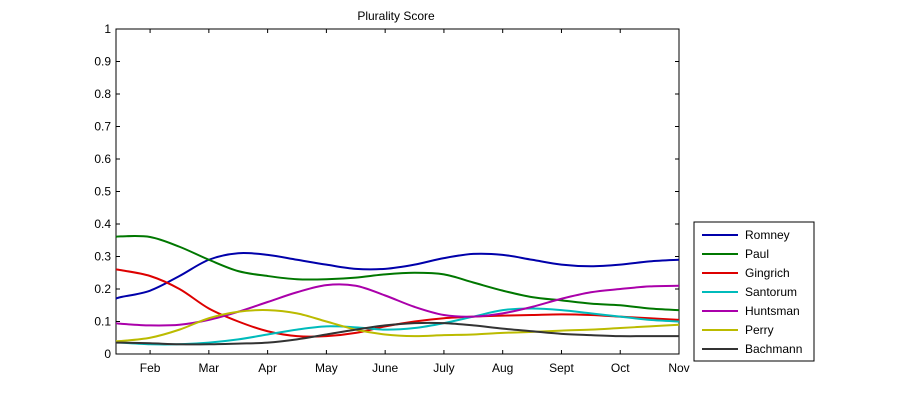  Describe the element at coordinates (150, 368) in the screenshot. I see `x-tick-label: Feb` at that location.